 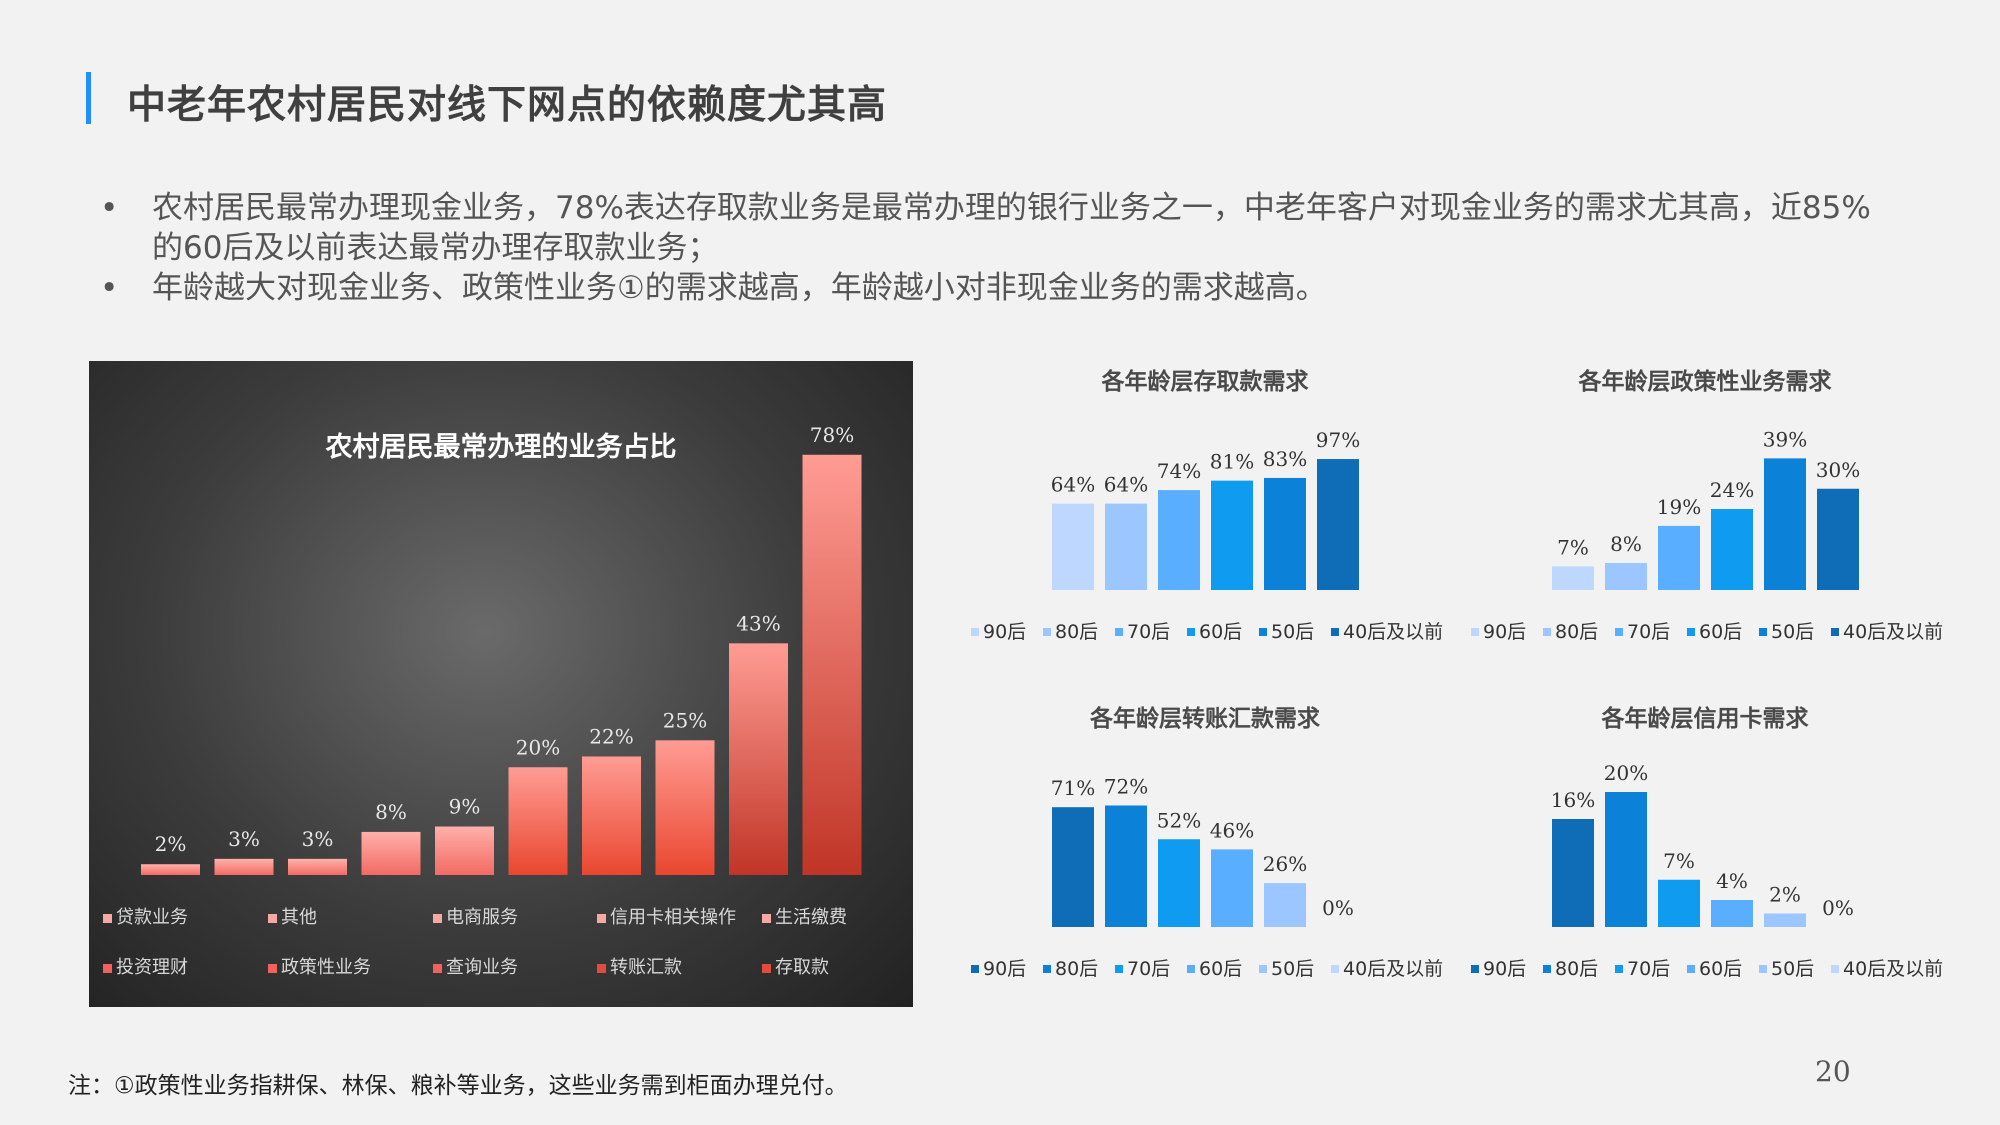 I want to click on bar-value-label: 64%, so click(x=1073, y=485).